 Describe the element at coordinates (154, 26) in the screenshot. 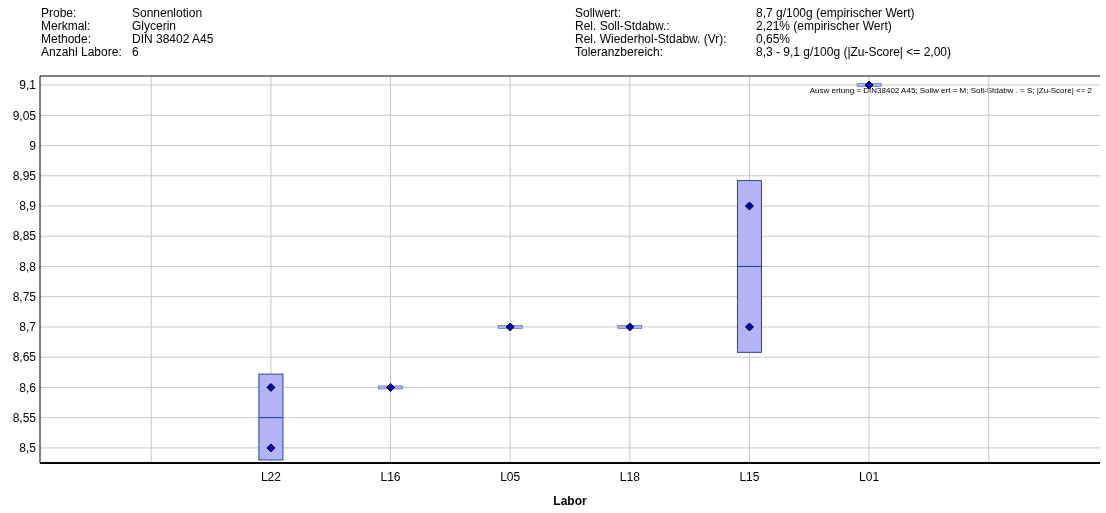

I see `text: Glycerin` at that location.